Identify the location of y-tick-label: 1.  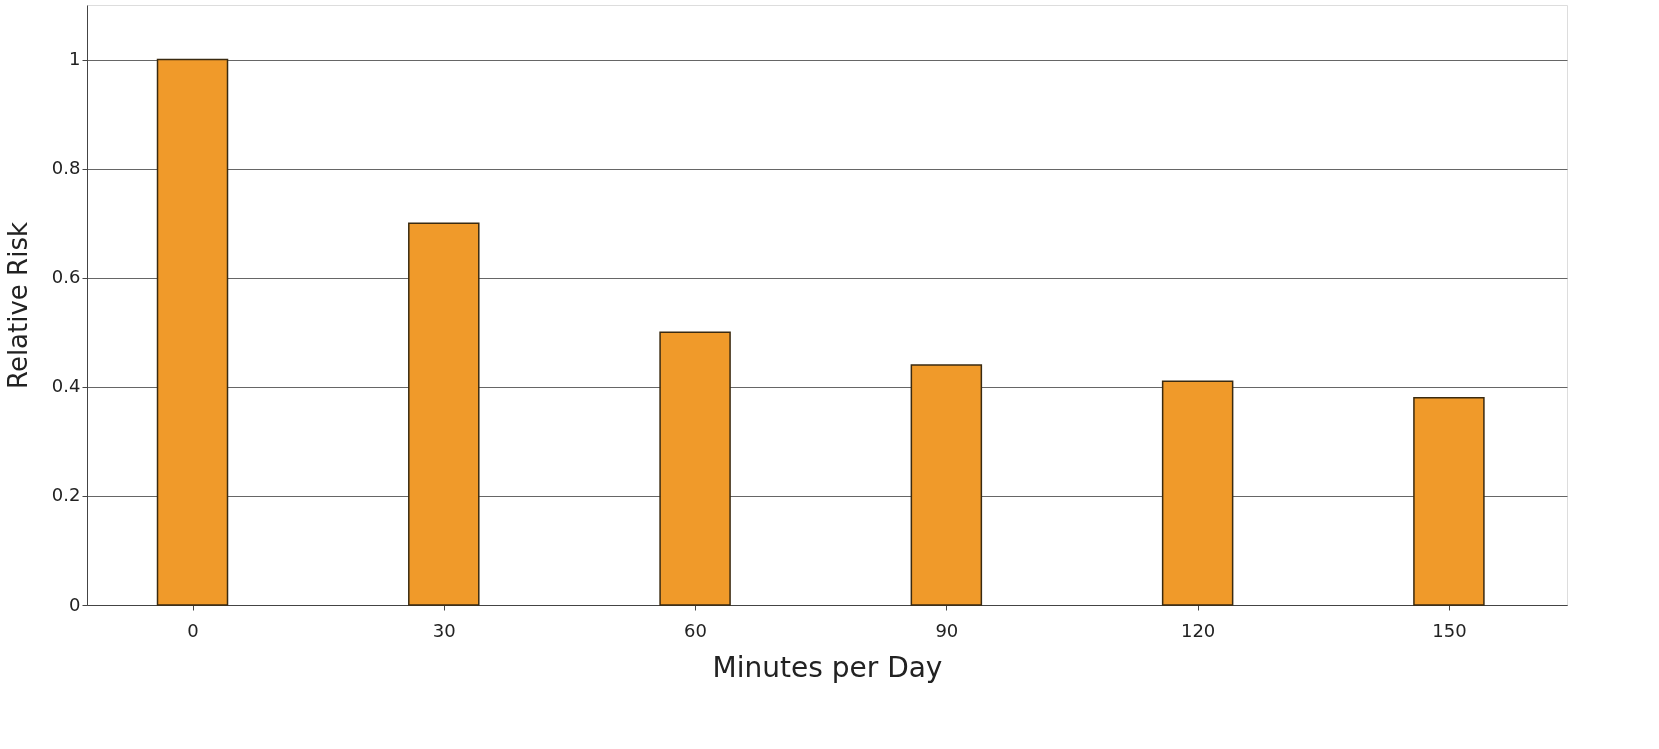
(75, 59).